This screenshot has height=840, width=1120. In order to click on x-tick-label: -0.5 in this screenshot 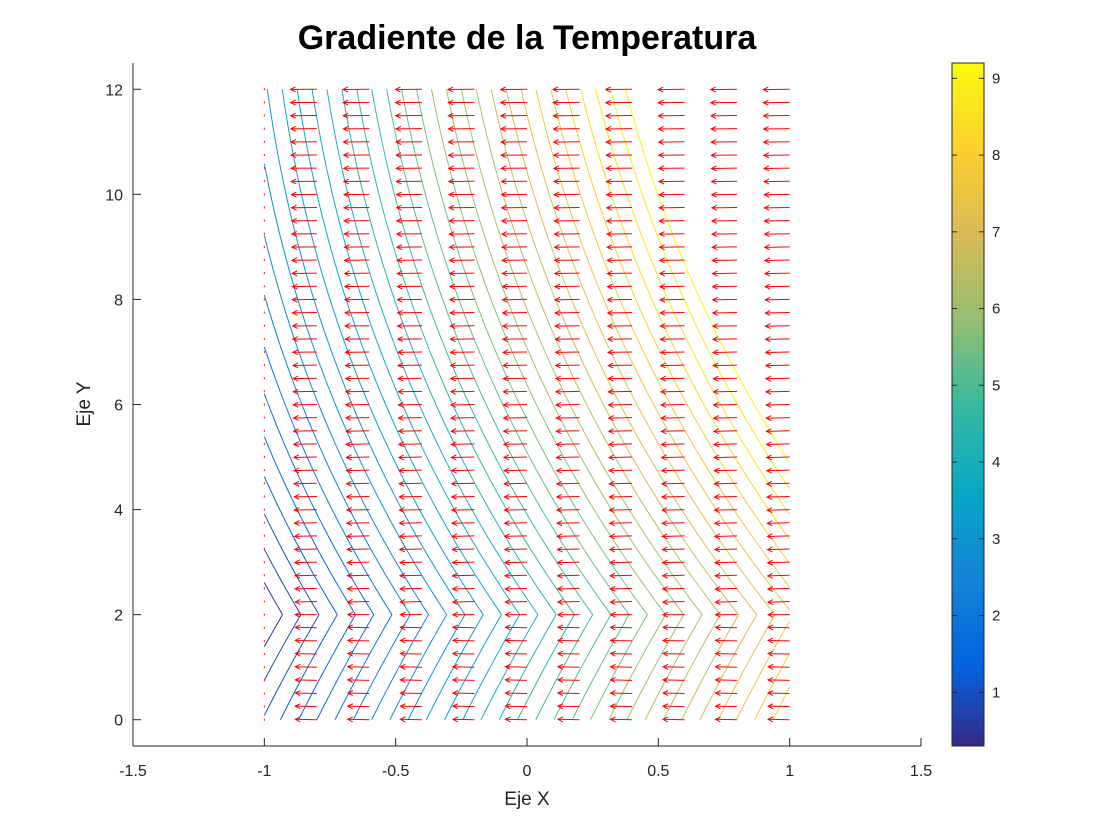, I will do `click(396, 771)`.